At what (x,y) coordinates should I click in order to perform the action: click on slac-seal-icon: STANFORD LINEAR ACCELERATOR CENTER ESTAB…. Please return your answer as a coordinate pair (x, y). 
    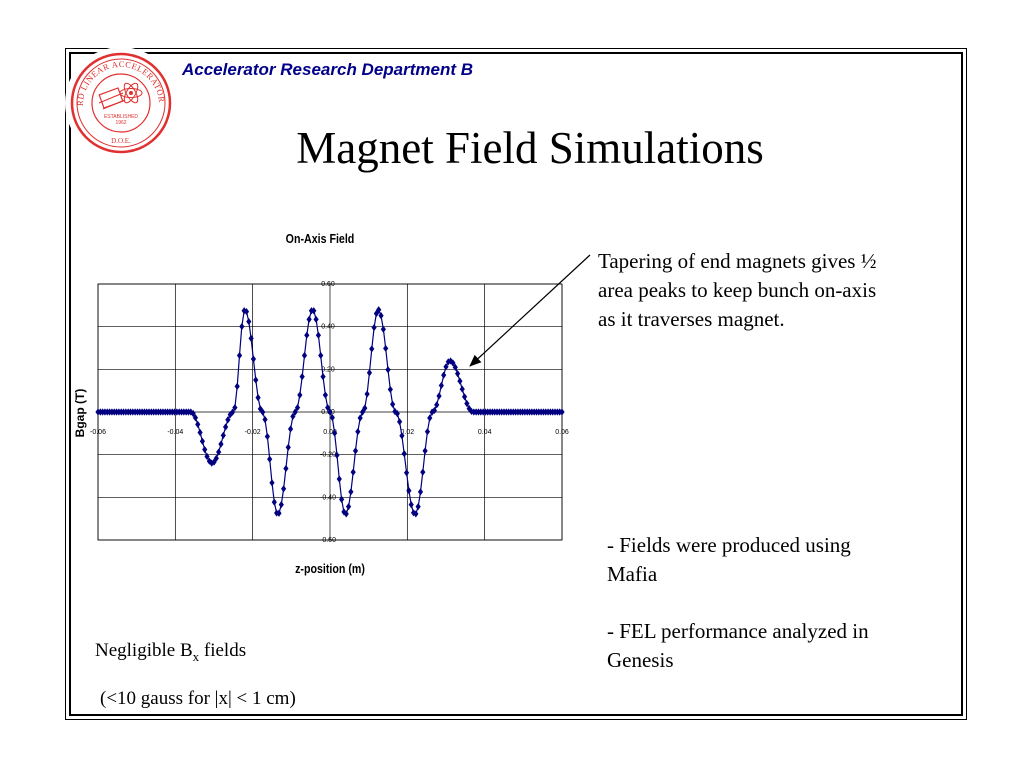
    Looking at the image, I should click on (117, 96).